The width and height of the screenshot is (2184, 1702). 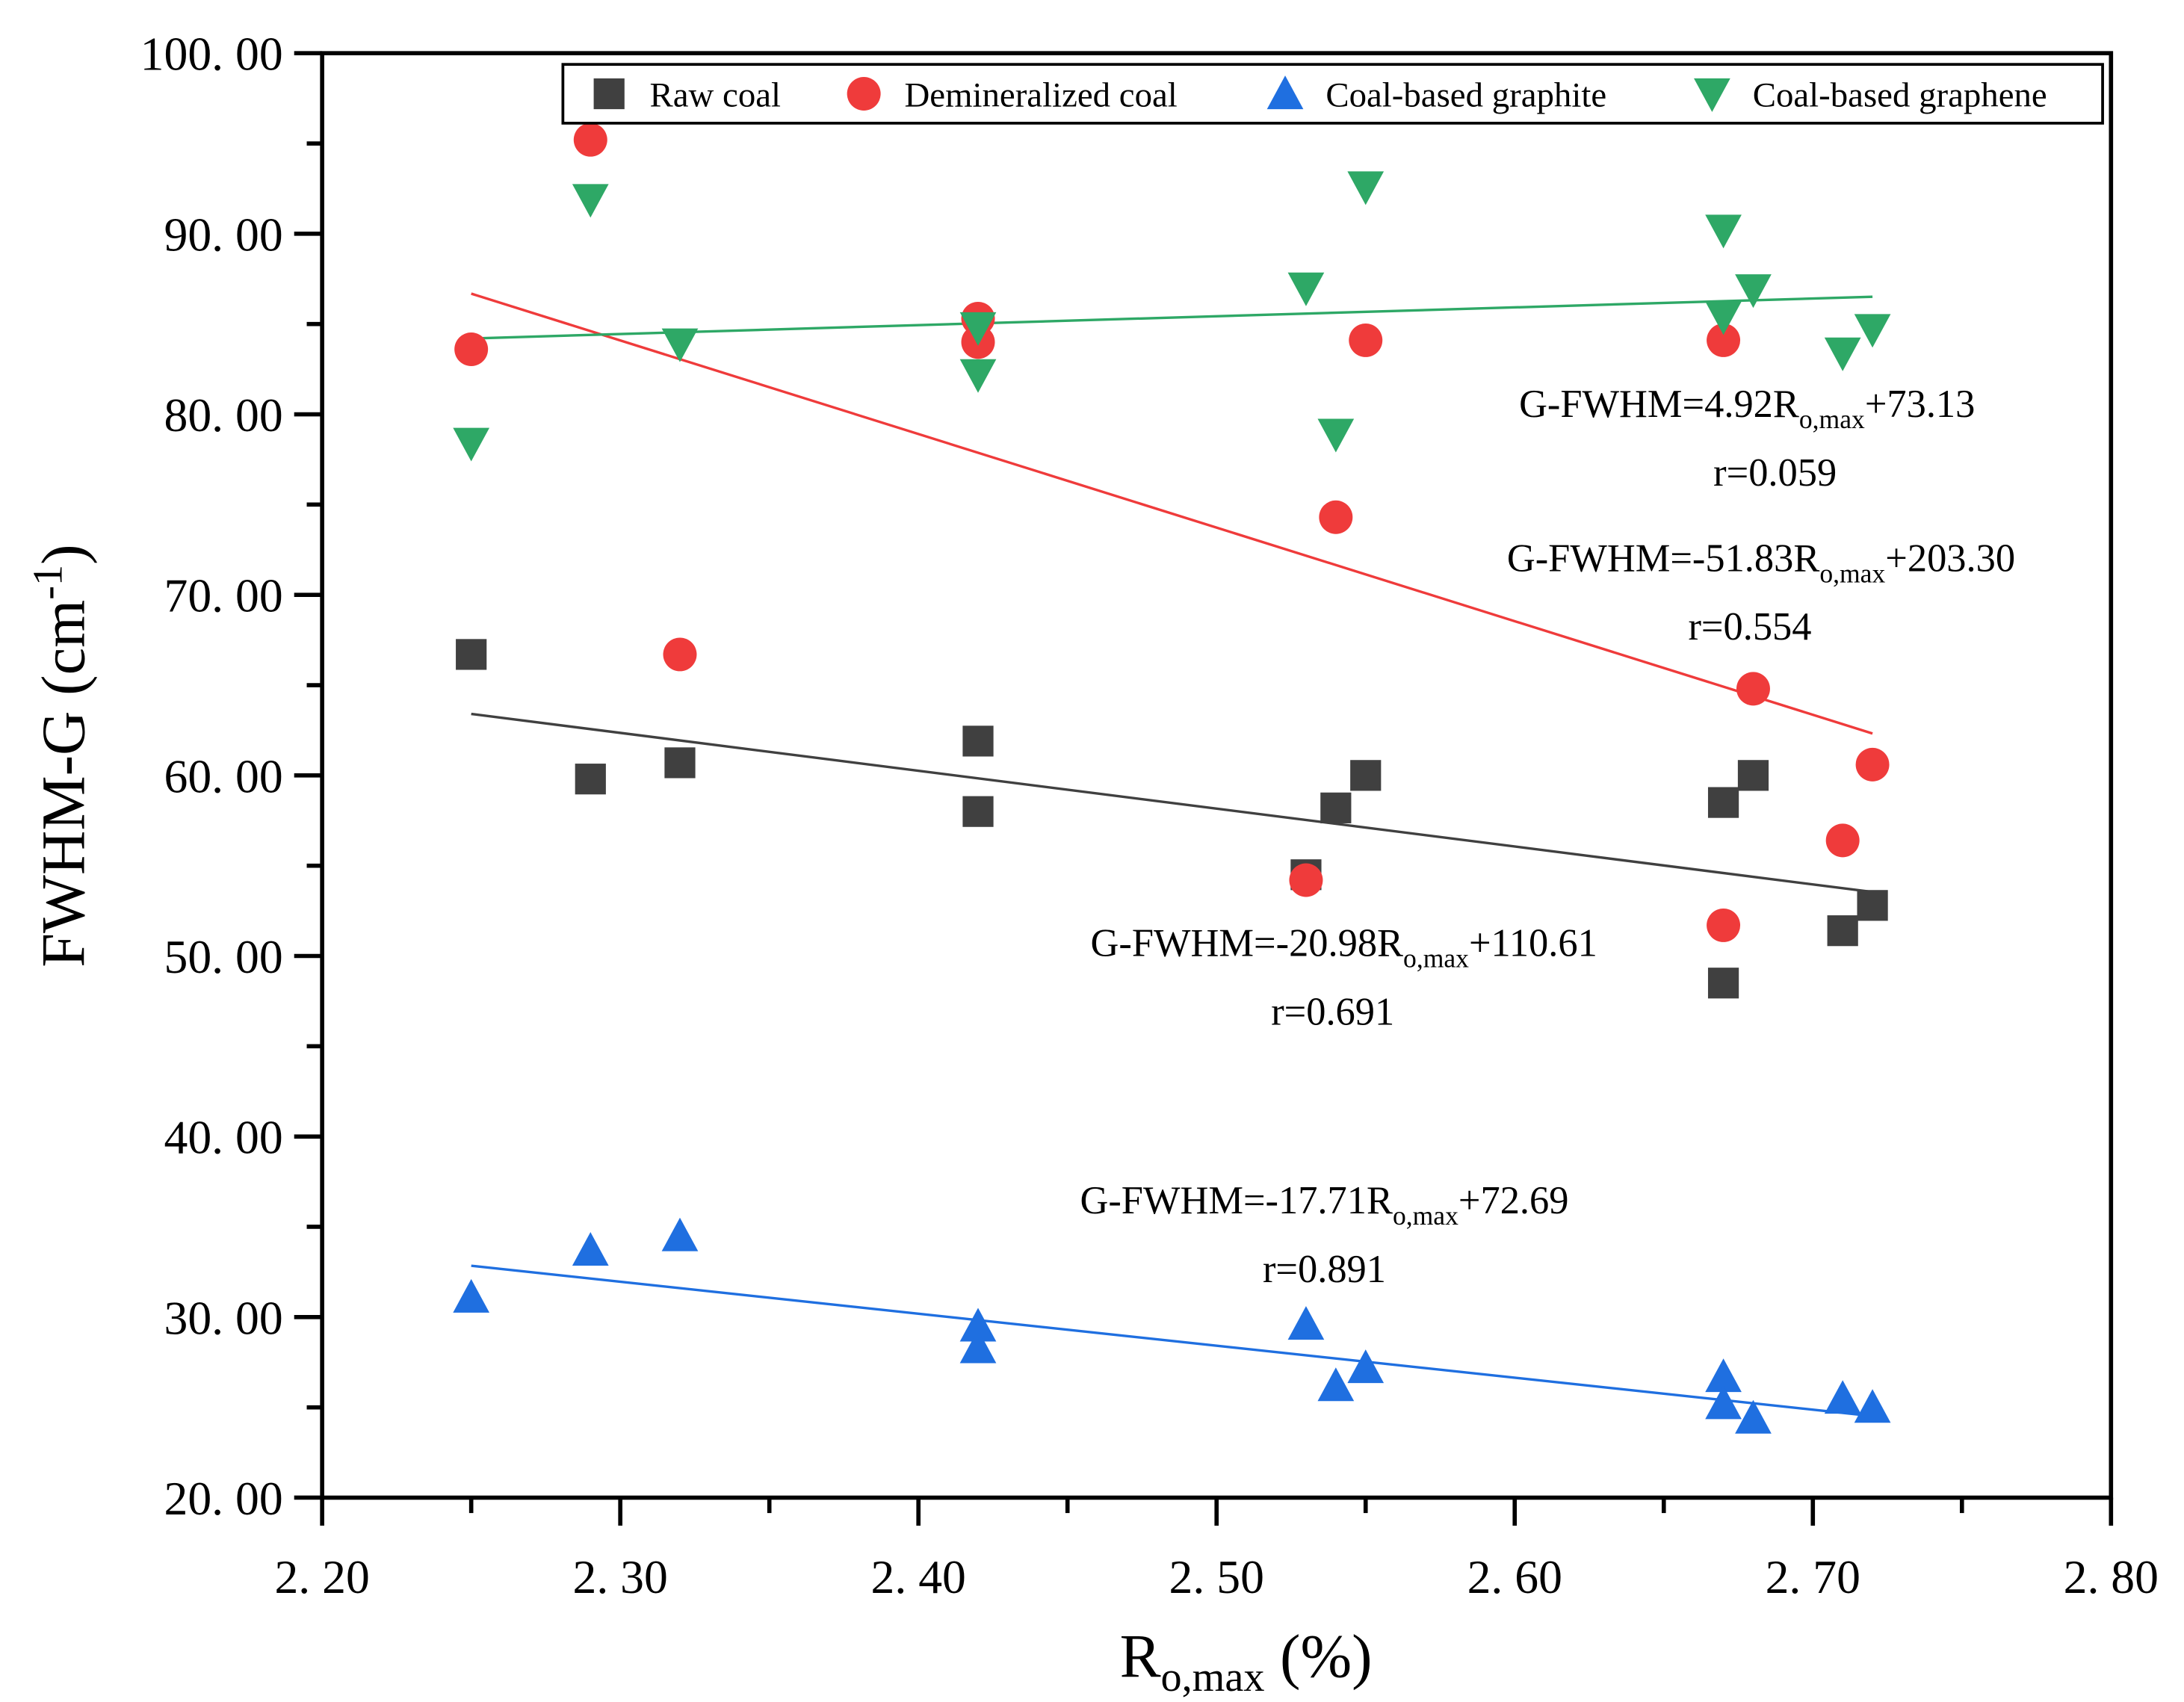 I want to click on fit-equation: G-FWHM=-20.98Ro,max+110.61, so click(x=1344, y=948).